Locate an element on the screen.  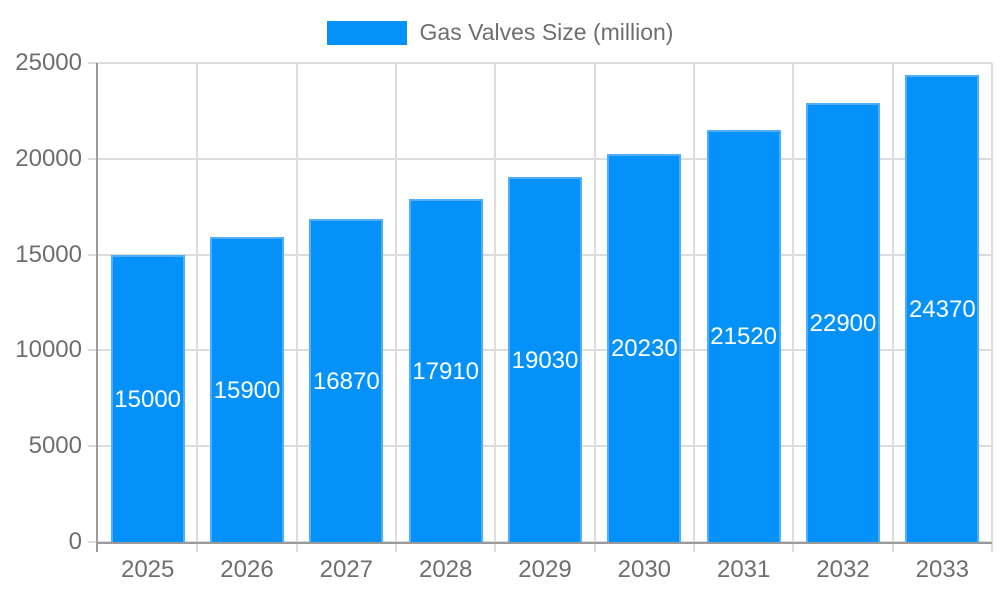
y-axis-label: 20000 is located at coordinates (48, 158).